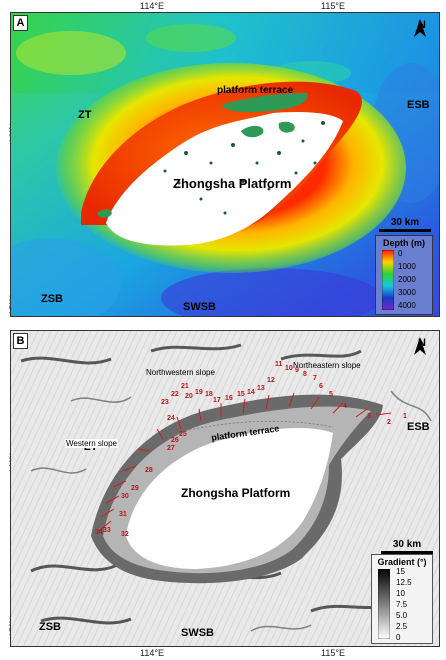 The width and height of the screenshot is (446, 660). I want to click on gradient-gray-ramp, so click(384, 604).